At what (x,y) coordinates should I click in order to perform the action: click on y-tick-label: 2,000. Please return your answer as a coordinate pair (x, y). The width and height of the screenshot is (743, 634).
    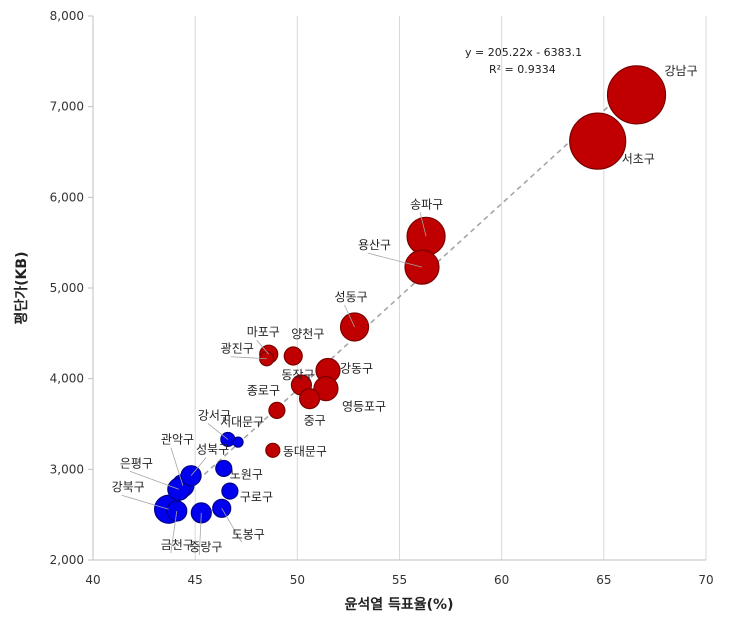
    Looking at the image, I should click on (67, 560).